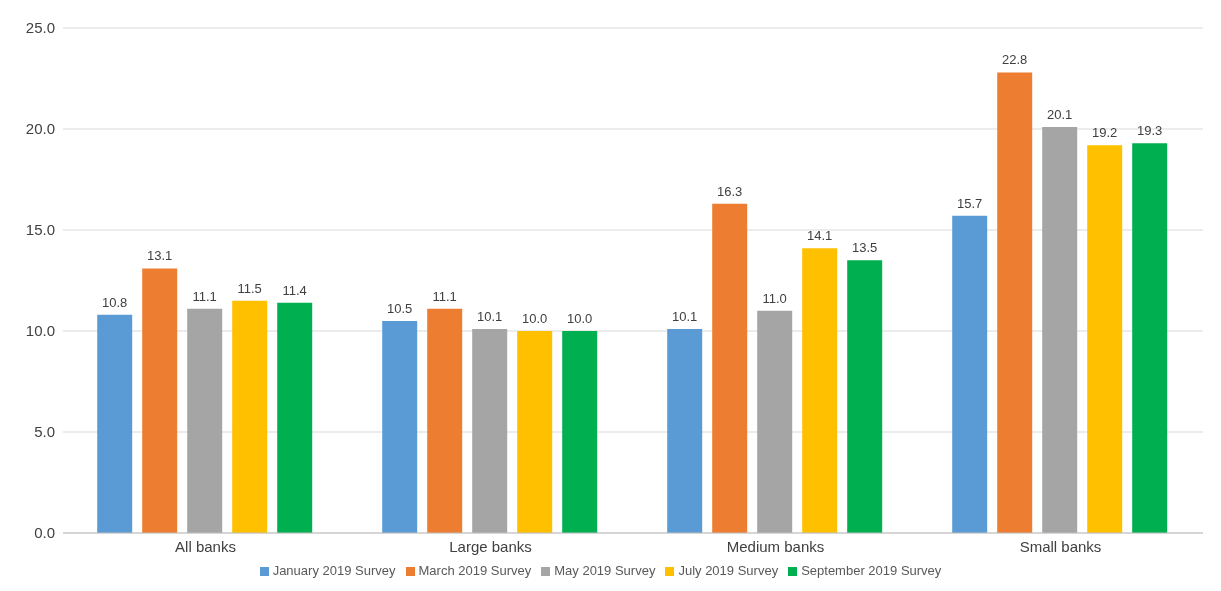 This screenshot has width=1221, height=591. Describe the element at coordinates (40, 331) in the screenshot. I see `y-tick-label: 10.0` at that location.